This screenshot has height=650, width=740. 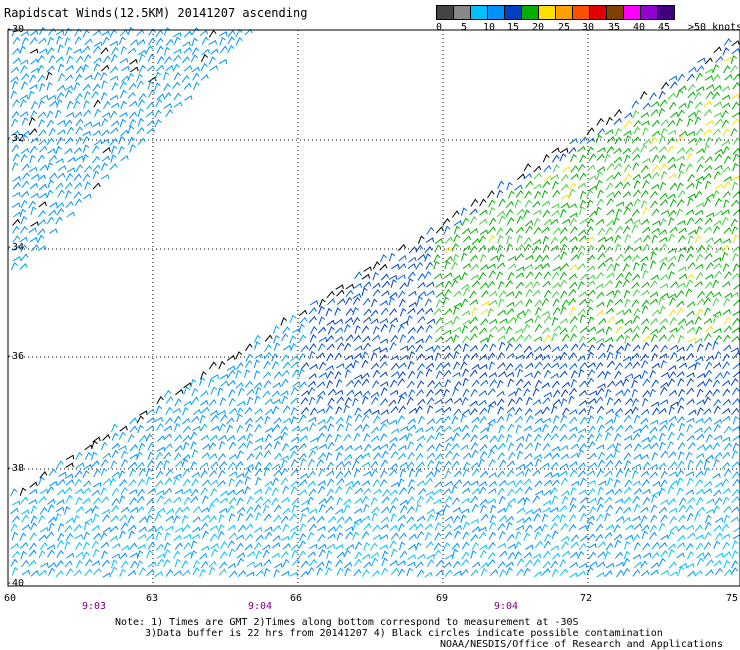 I want to click on legend-label: 45, so click(x=664, y=27).